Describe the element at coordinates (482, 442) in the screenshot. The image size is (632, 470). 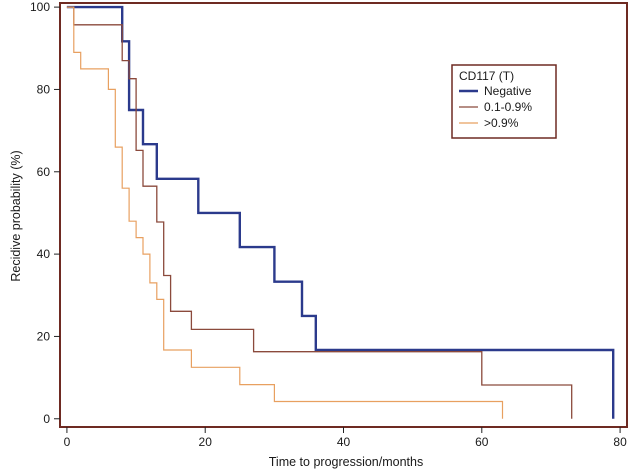
I see `x-tick-label: 60` at that location.